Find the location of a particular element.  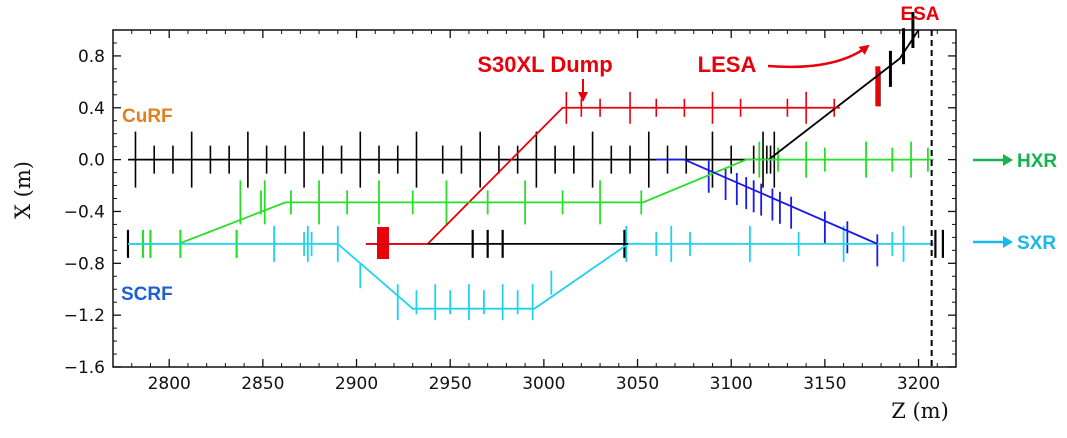

y-tick-label: −1.6 is located at coordinates (84, 368).